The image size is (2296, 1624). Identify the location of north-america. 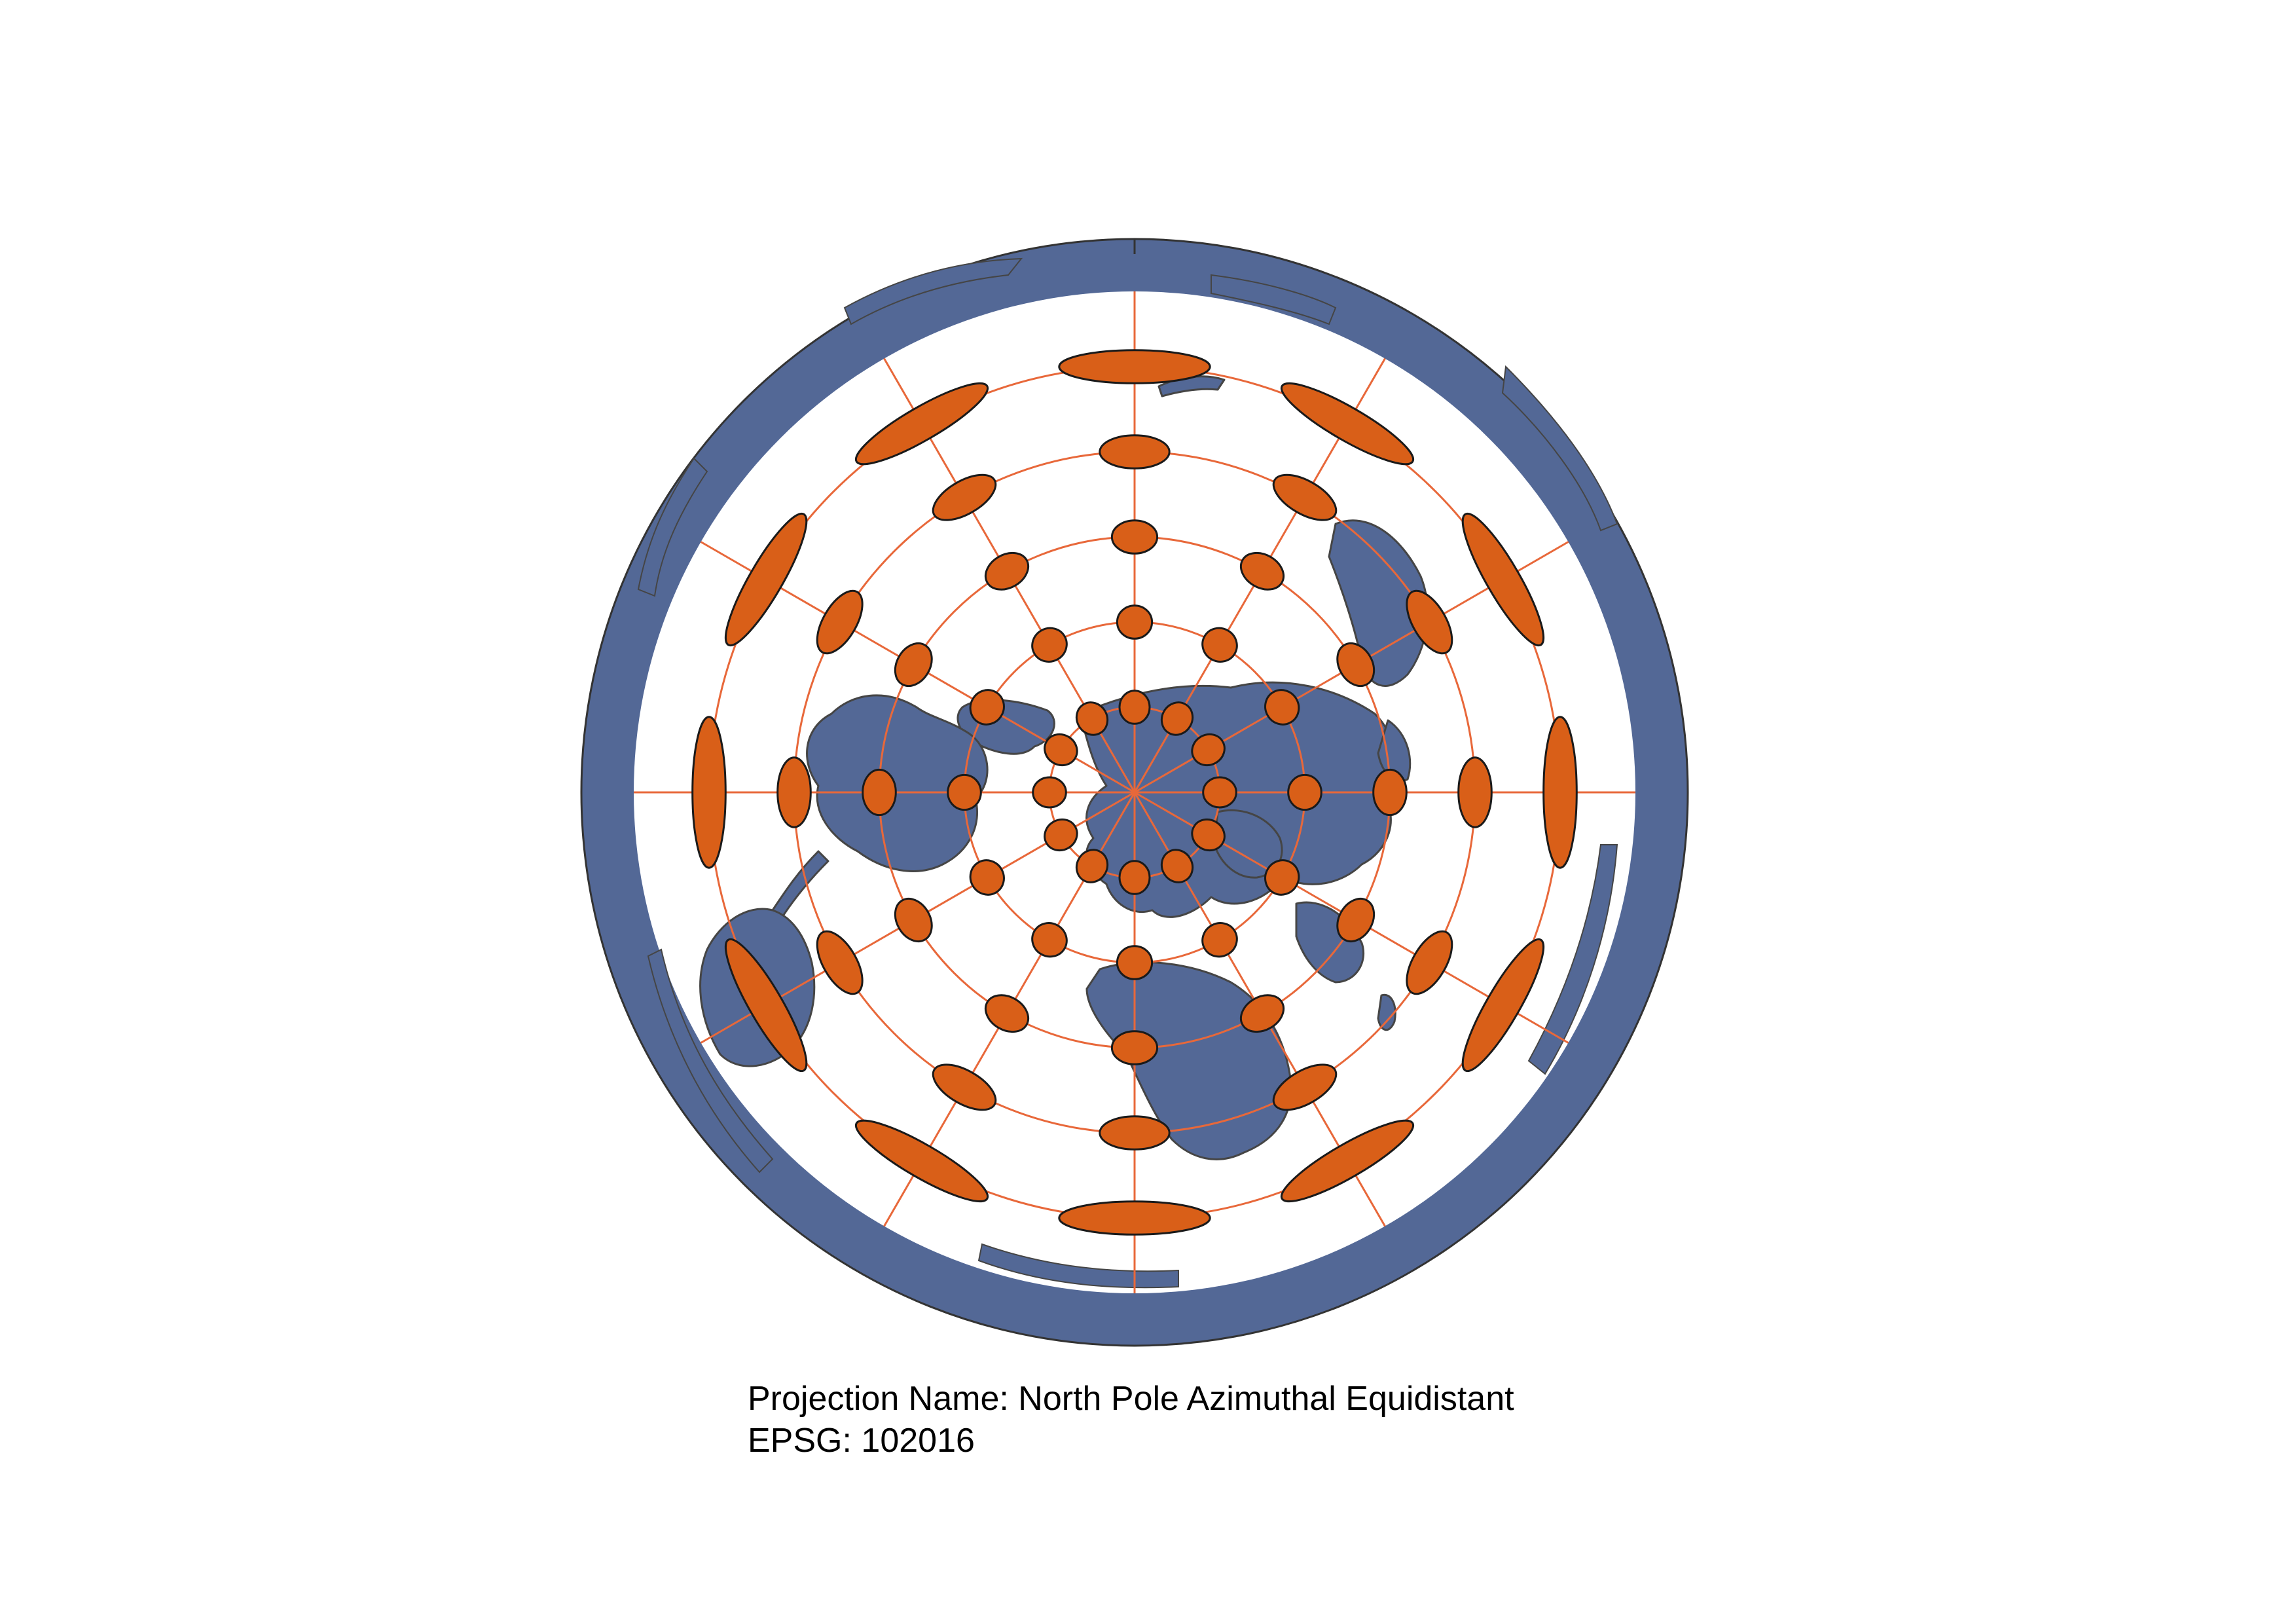
(897, 783).